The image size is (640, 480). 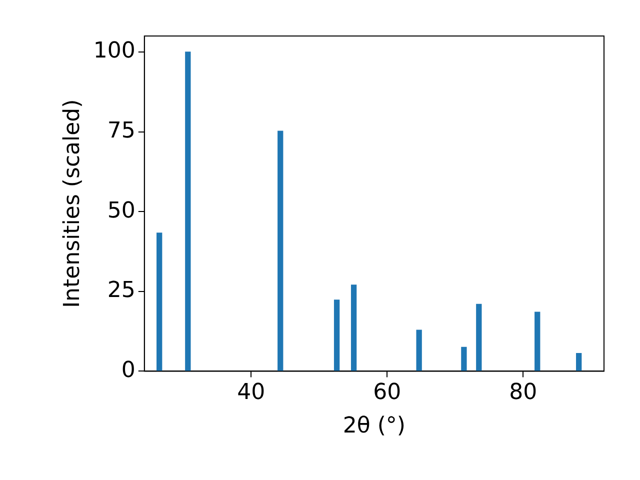 I want to click on x-axis-title: 2θ (°), so click(x=374, y=426).